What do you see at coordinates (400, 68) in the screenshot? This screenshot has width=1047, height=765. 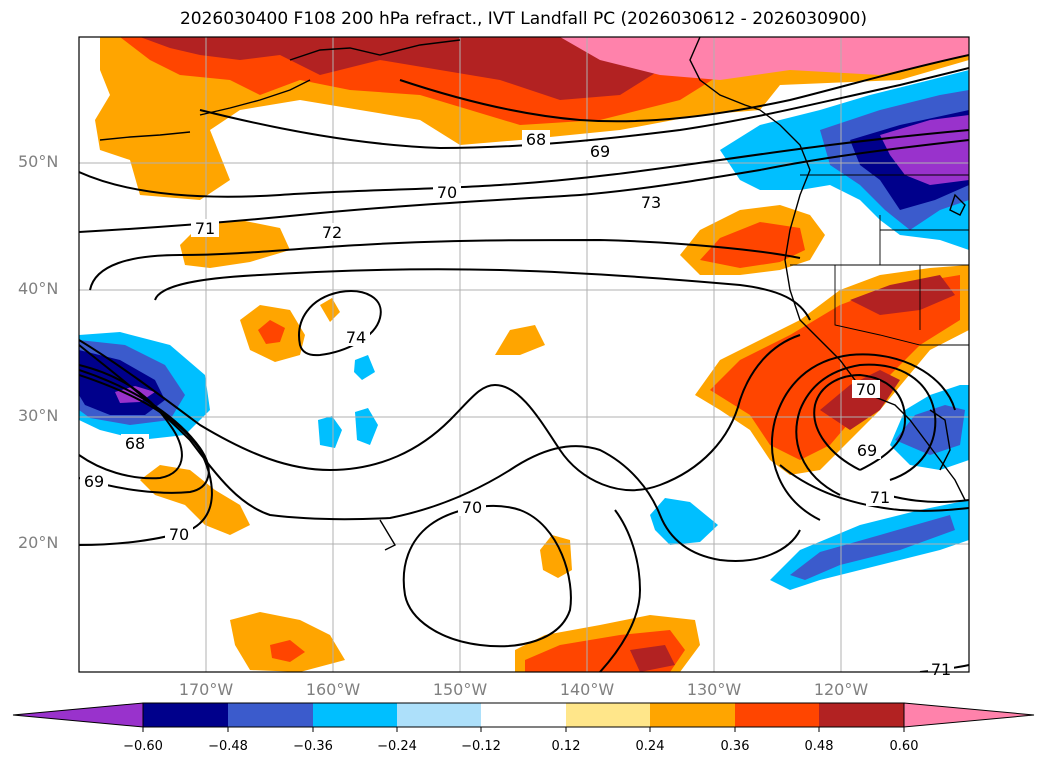 I see `shade-positive-north-stronger` at bounding box center [400, 68].